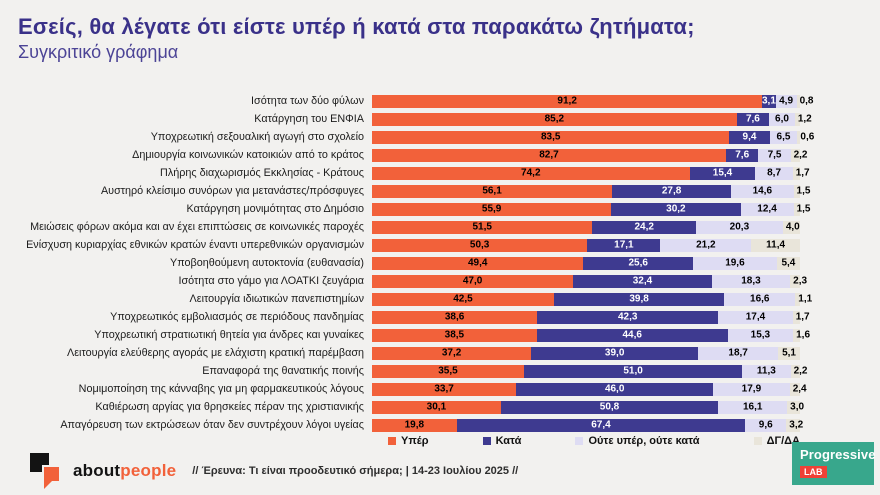 Image resolution: width=880 pixels, height=495 pixels. I want to click on value-label: 5,1, so click(789, 353).